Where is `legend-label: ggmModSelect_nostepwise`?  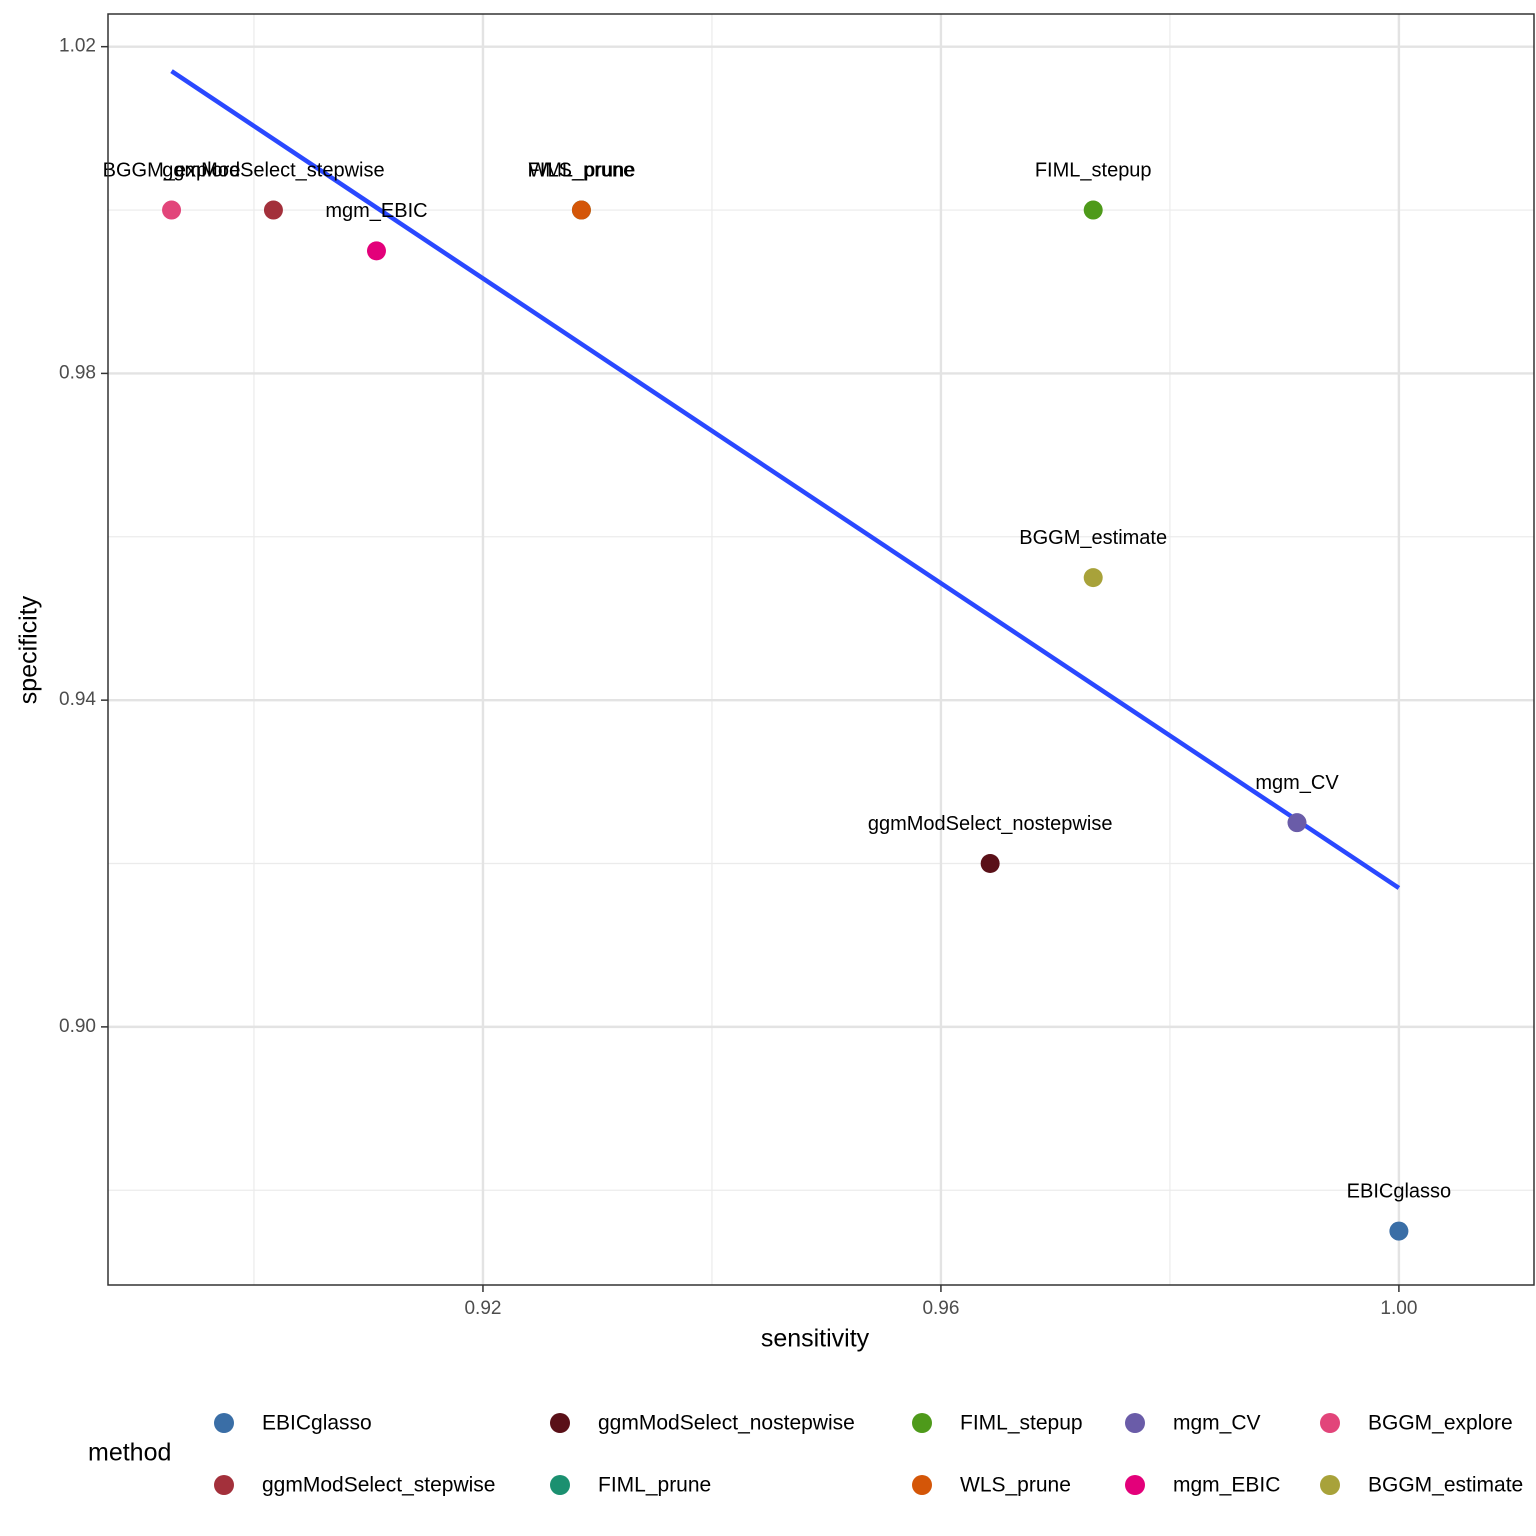 legend-label: ggmModSelect_nostepwise is located at coordinates (726, 1423).